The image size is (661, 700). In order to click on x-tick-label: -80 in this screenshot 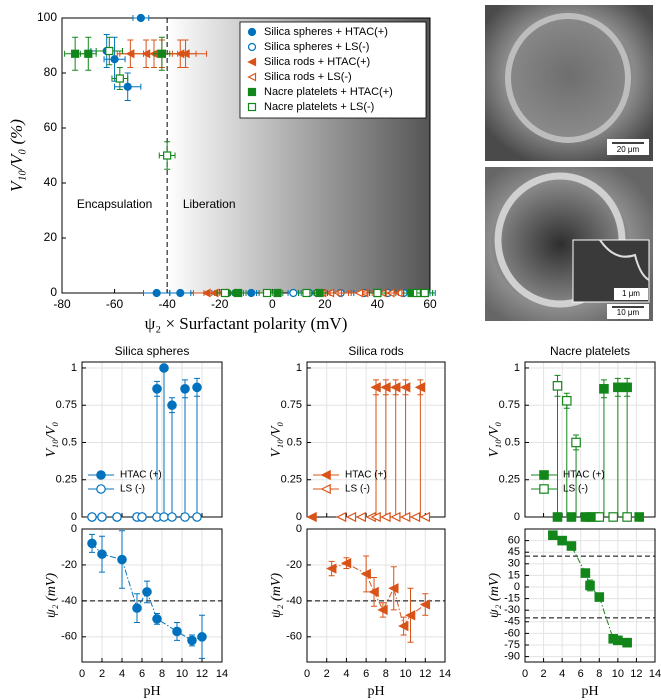, I will do `click(62, 304)`.